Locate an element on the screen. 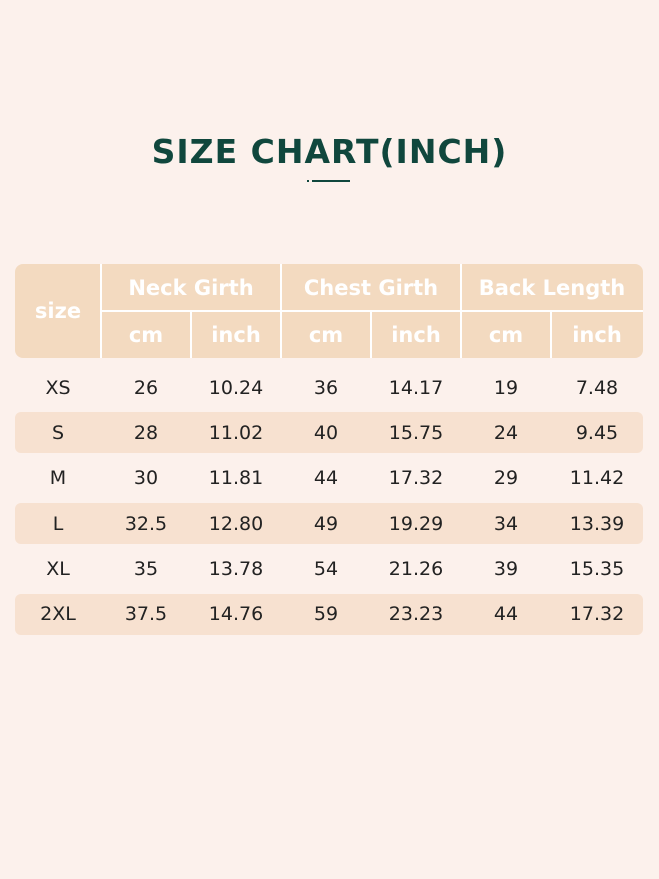 The image size is (659, 879). cell-back-inch: 13.39 is located at coordinates (597, 523).